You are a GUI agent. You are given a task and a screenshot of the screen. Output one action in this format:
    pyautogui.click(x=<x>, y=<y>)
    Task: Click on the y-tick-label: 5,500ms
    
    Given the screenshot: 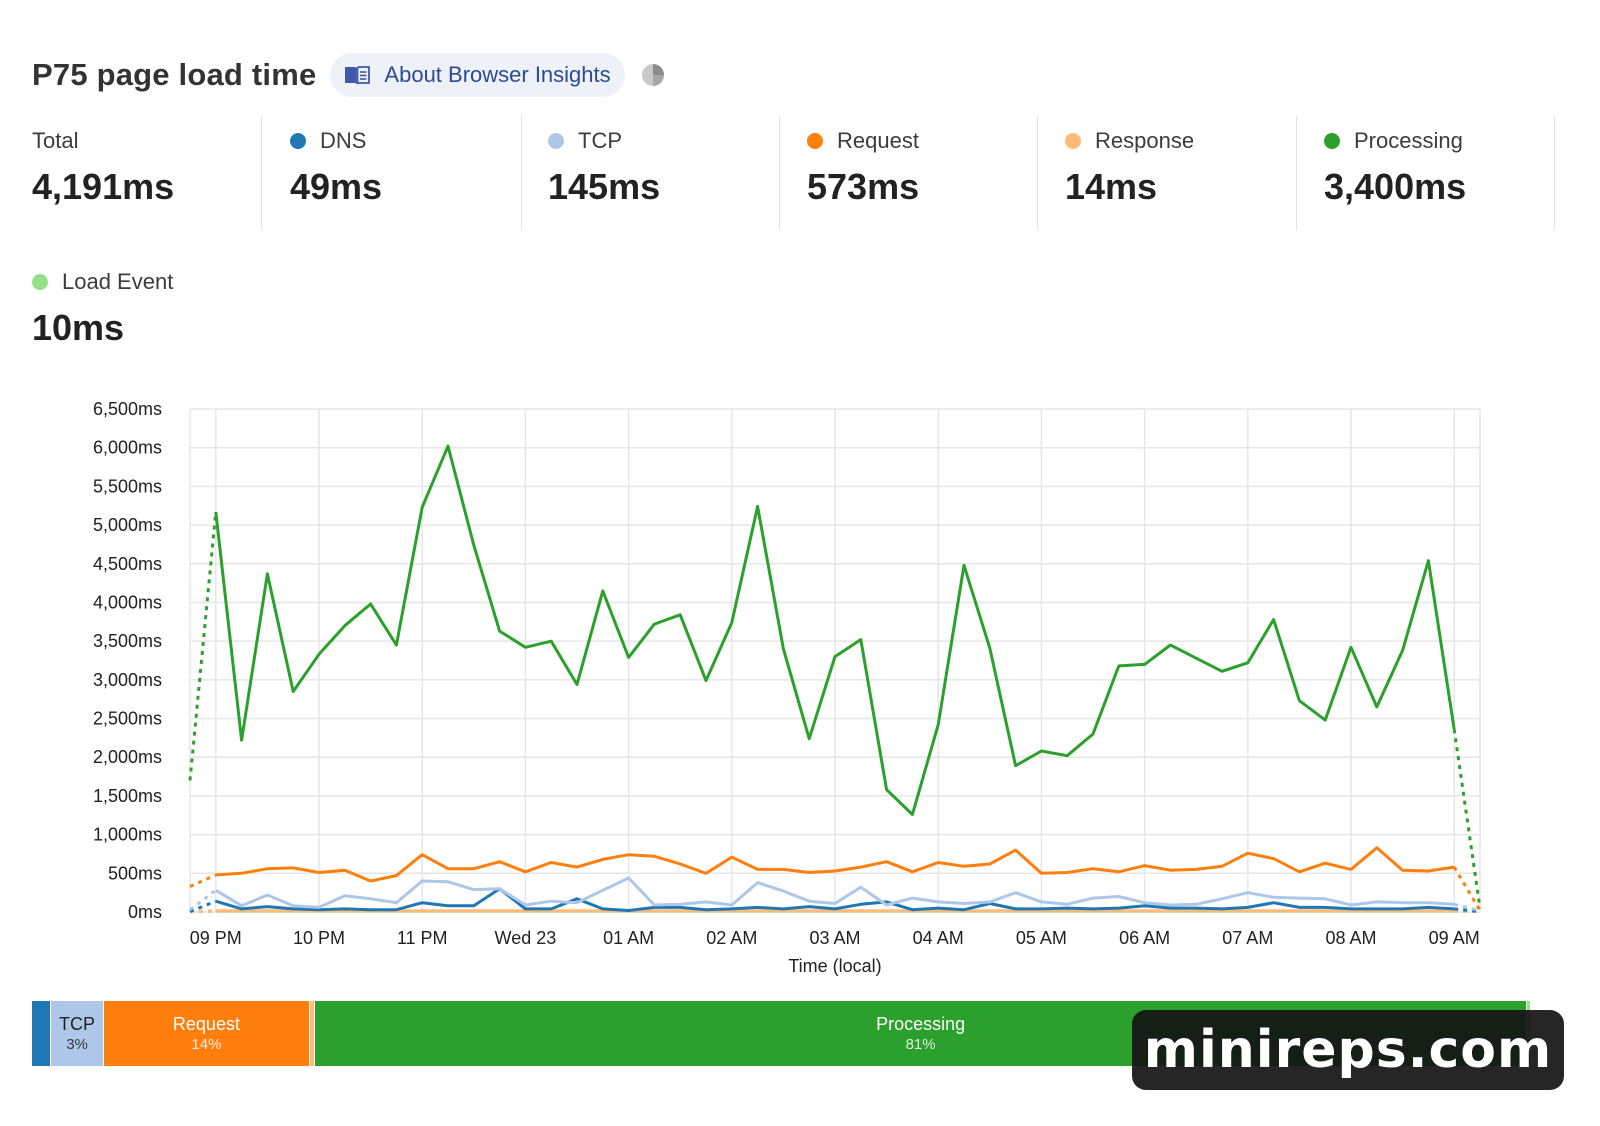 What is the action you would take?
    pyautogui.click(x=127, y=486)
    